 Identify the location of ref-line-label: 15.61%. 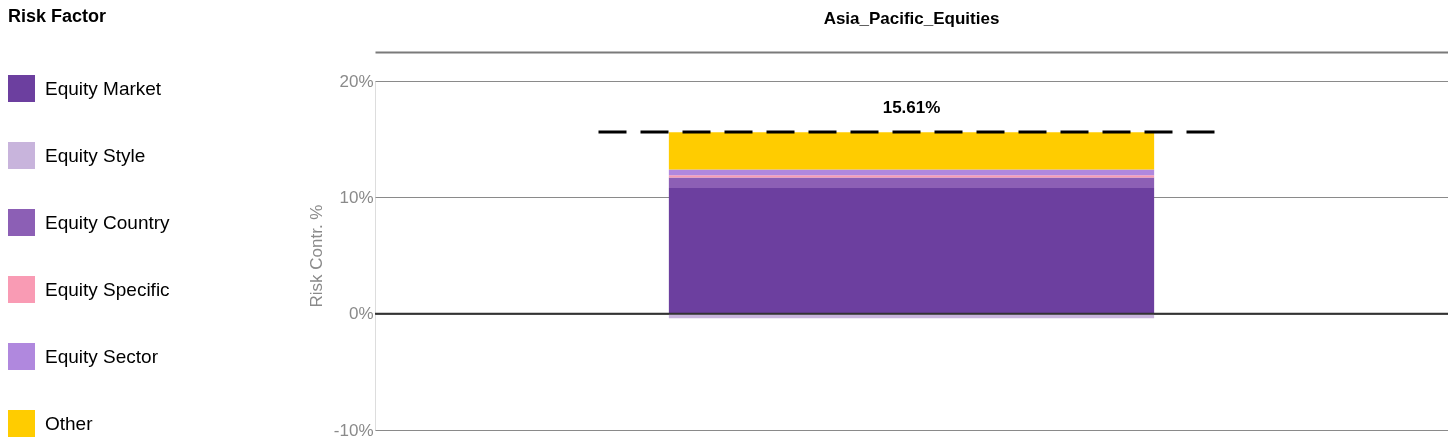
(911, 108).